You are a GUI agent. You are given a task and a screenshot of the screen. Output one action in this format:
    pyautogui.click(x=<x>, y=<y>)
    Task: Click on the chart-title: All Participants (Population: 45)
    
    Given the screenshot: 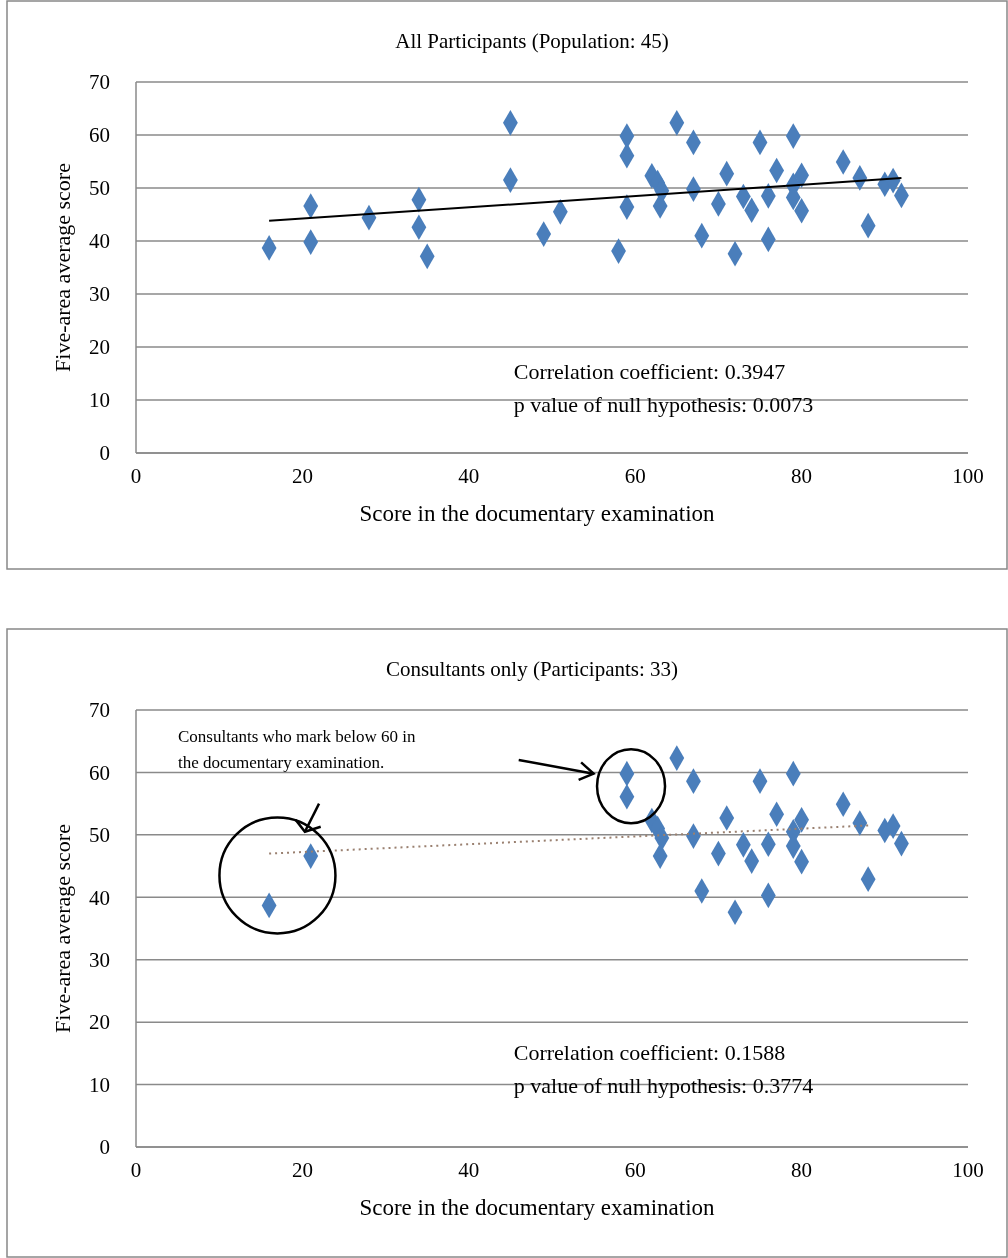 What is the action you would take?
    pyautogui.click(x=532, y=41)
    